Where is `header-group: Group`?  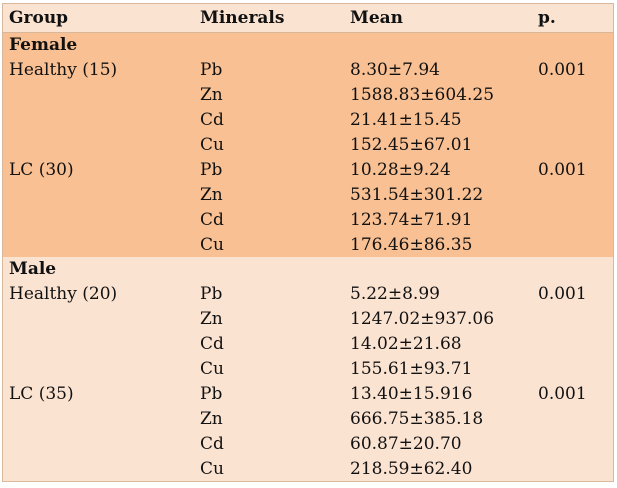 header-group: Group is located at coordinates (39, 18).